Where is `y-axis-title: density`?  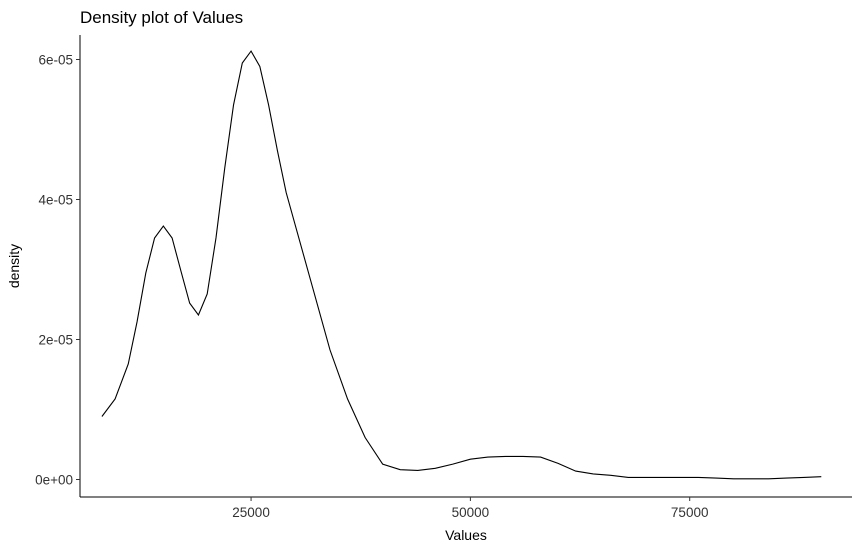
y-axis-title: density is located at coordinates (14, 266).